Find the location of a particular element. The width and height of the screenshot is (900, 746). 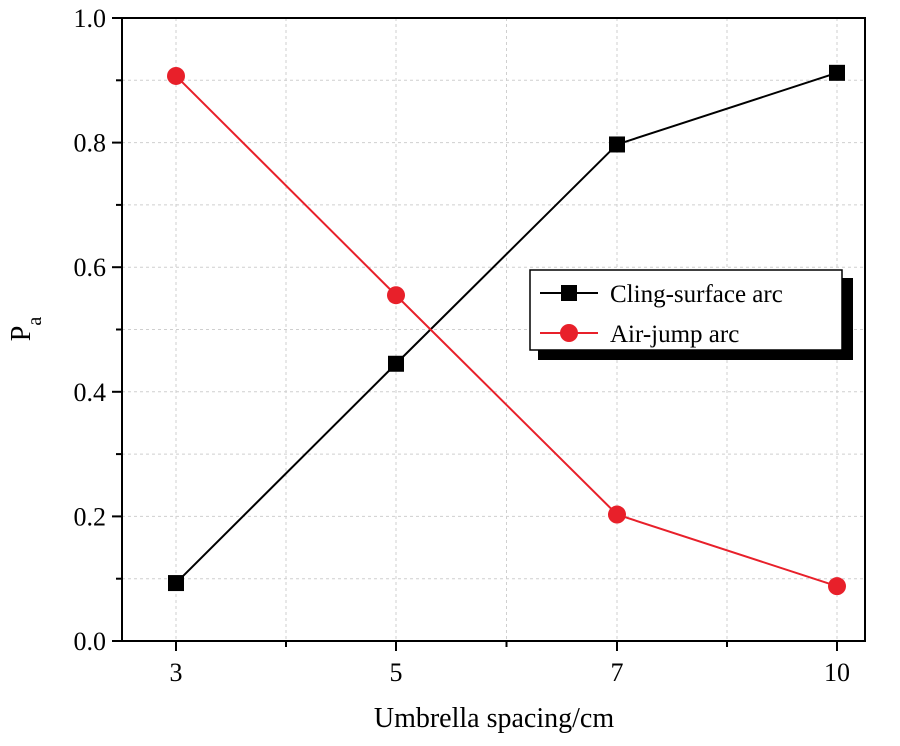

legend-label-airjump: Air-jump arc is located at coordinates (674, 334).